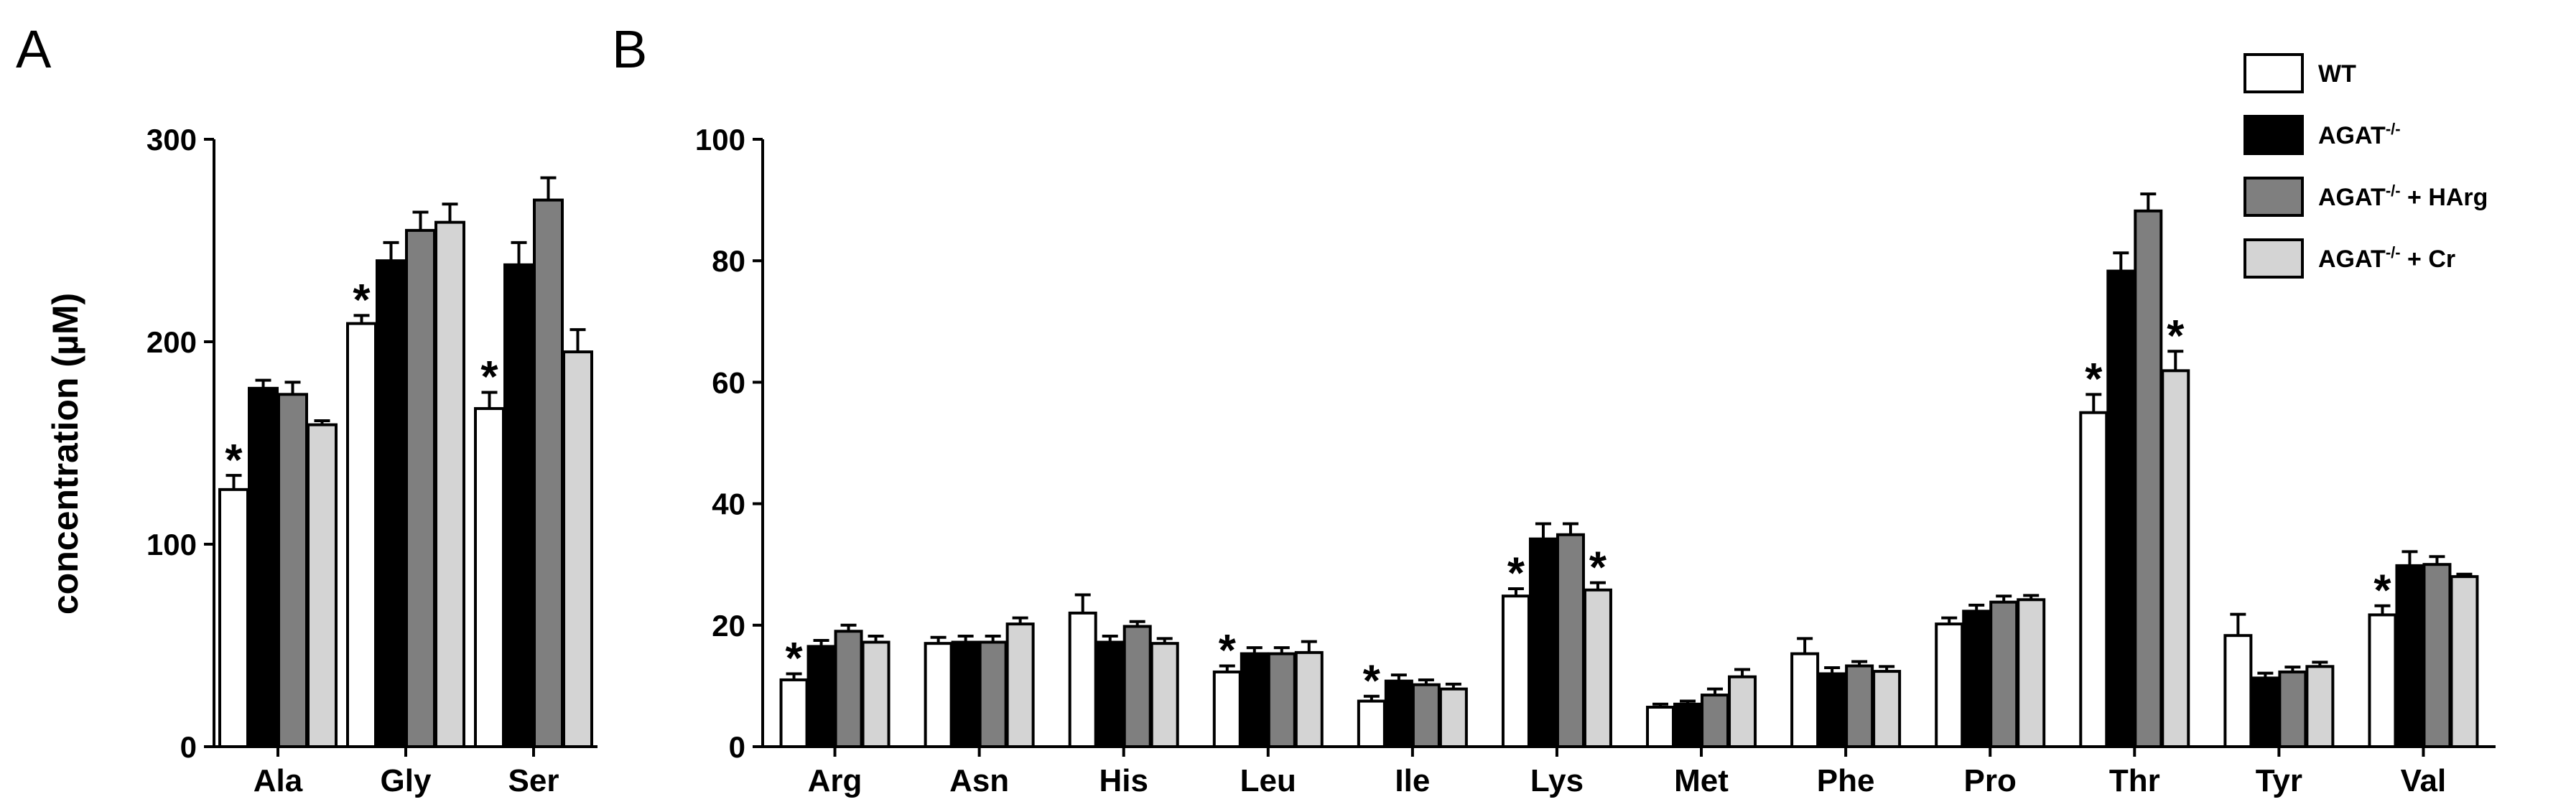 The image size is (2576, 812). I want to click on panel-b-category-label: His, so click(1123, 780).